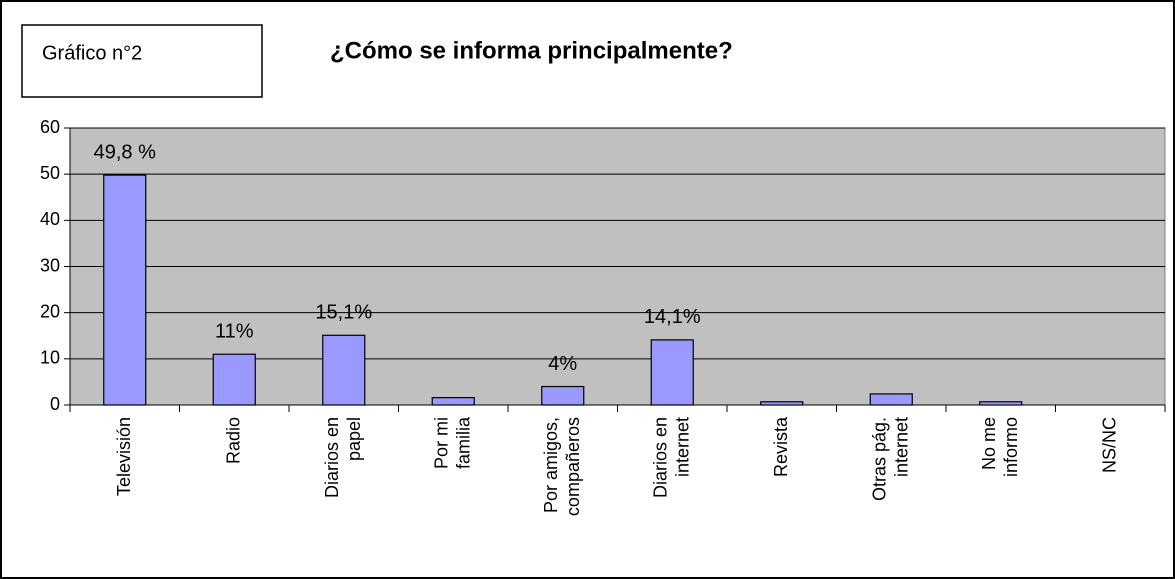 The image size is (1175, 579). What do you see at coordinates (50, 358) in the screenshot?
I see `y-tick-label: 10` at bounding box center [50, 358].